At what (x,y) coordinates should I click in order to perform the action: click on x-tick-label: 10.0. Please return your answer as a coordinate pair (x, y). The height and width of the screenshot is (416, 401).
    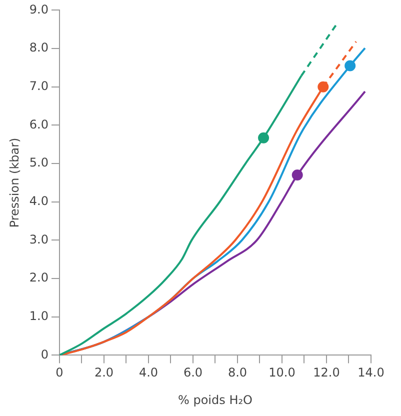
    Looking at the image, I should click on (282, 373).